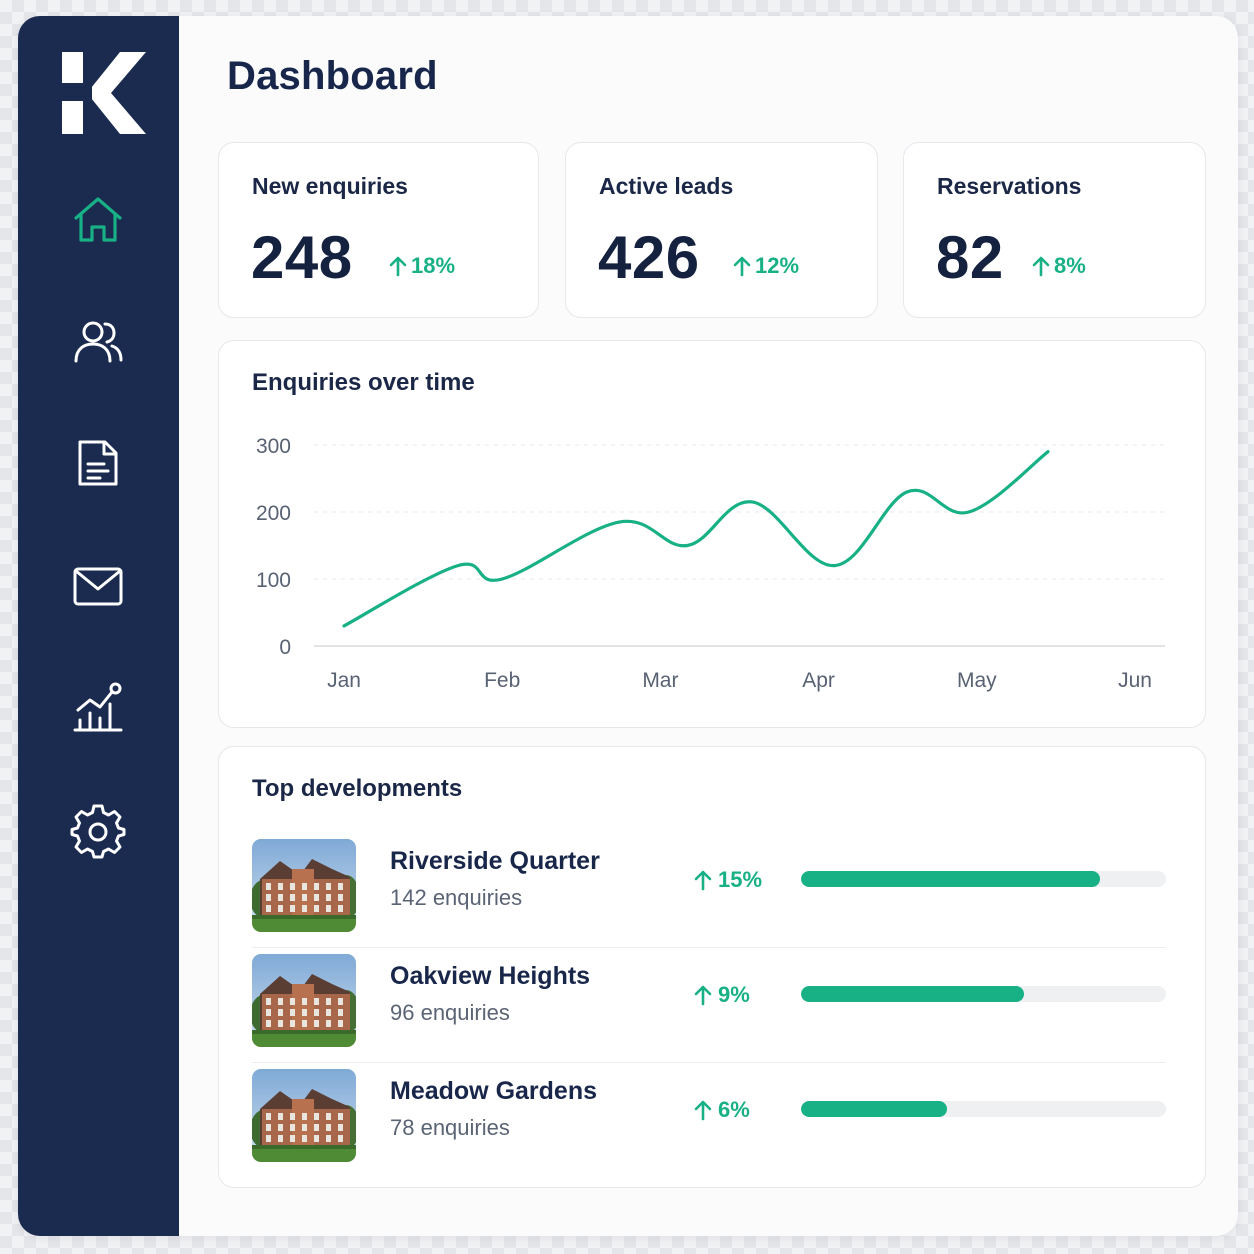  I want to click on stat-value: 426, so click(649, 257).